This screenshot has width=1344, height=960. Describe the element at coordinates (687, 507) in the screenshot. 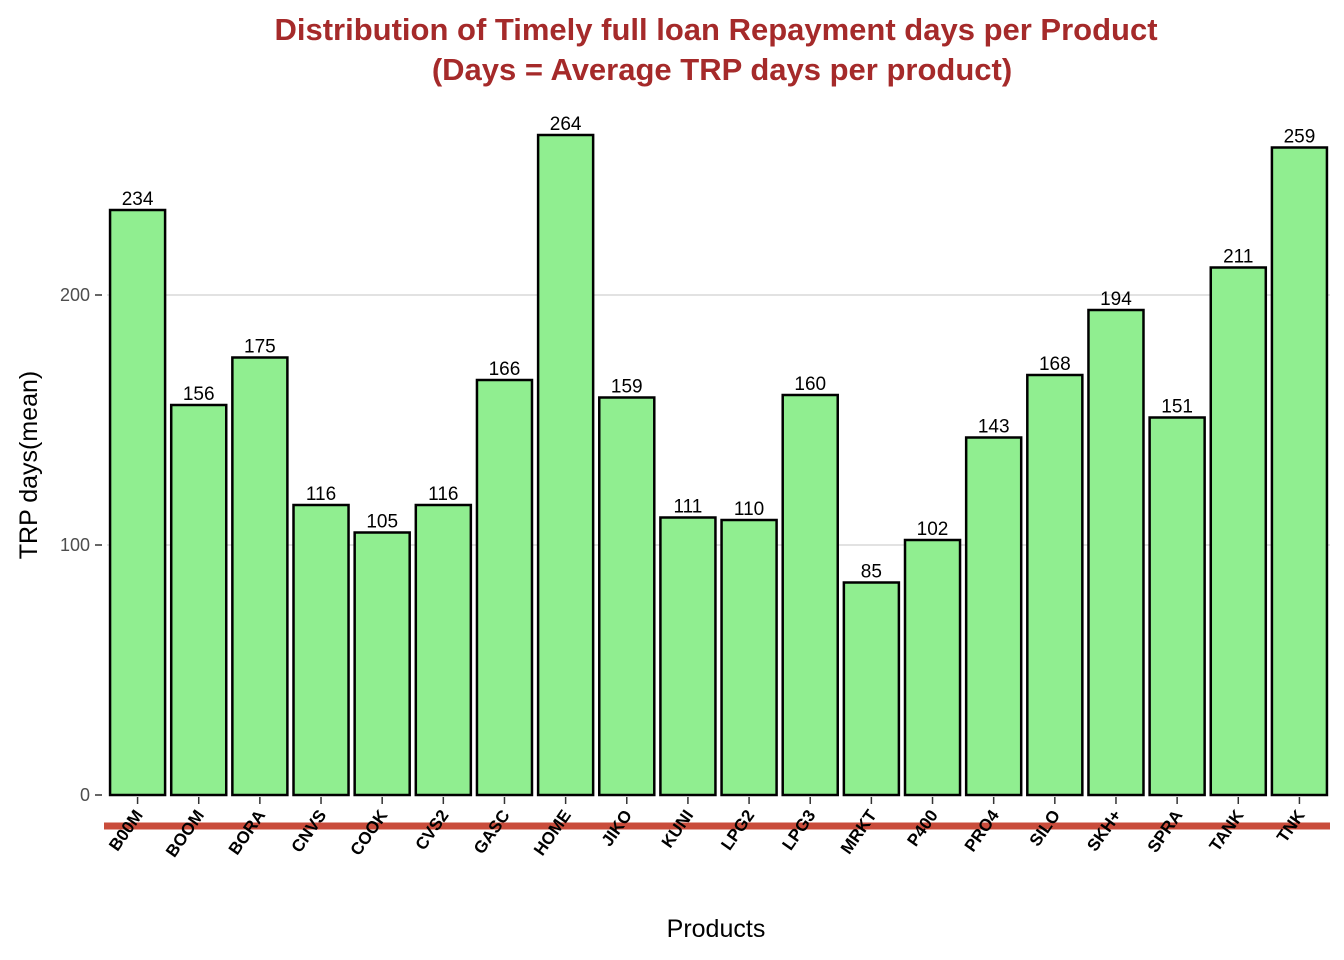

I see `data-label: 111` at that location.